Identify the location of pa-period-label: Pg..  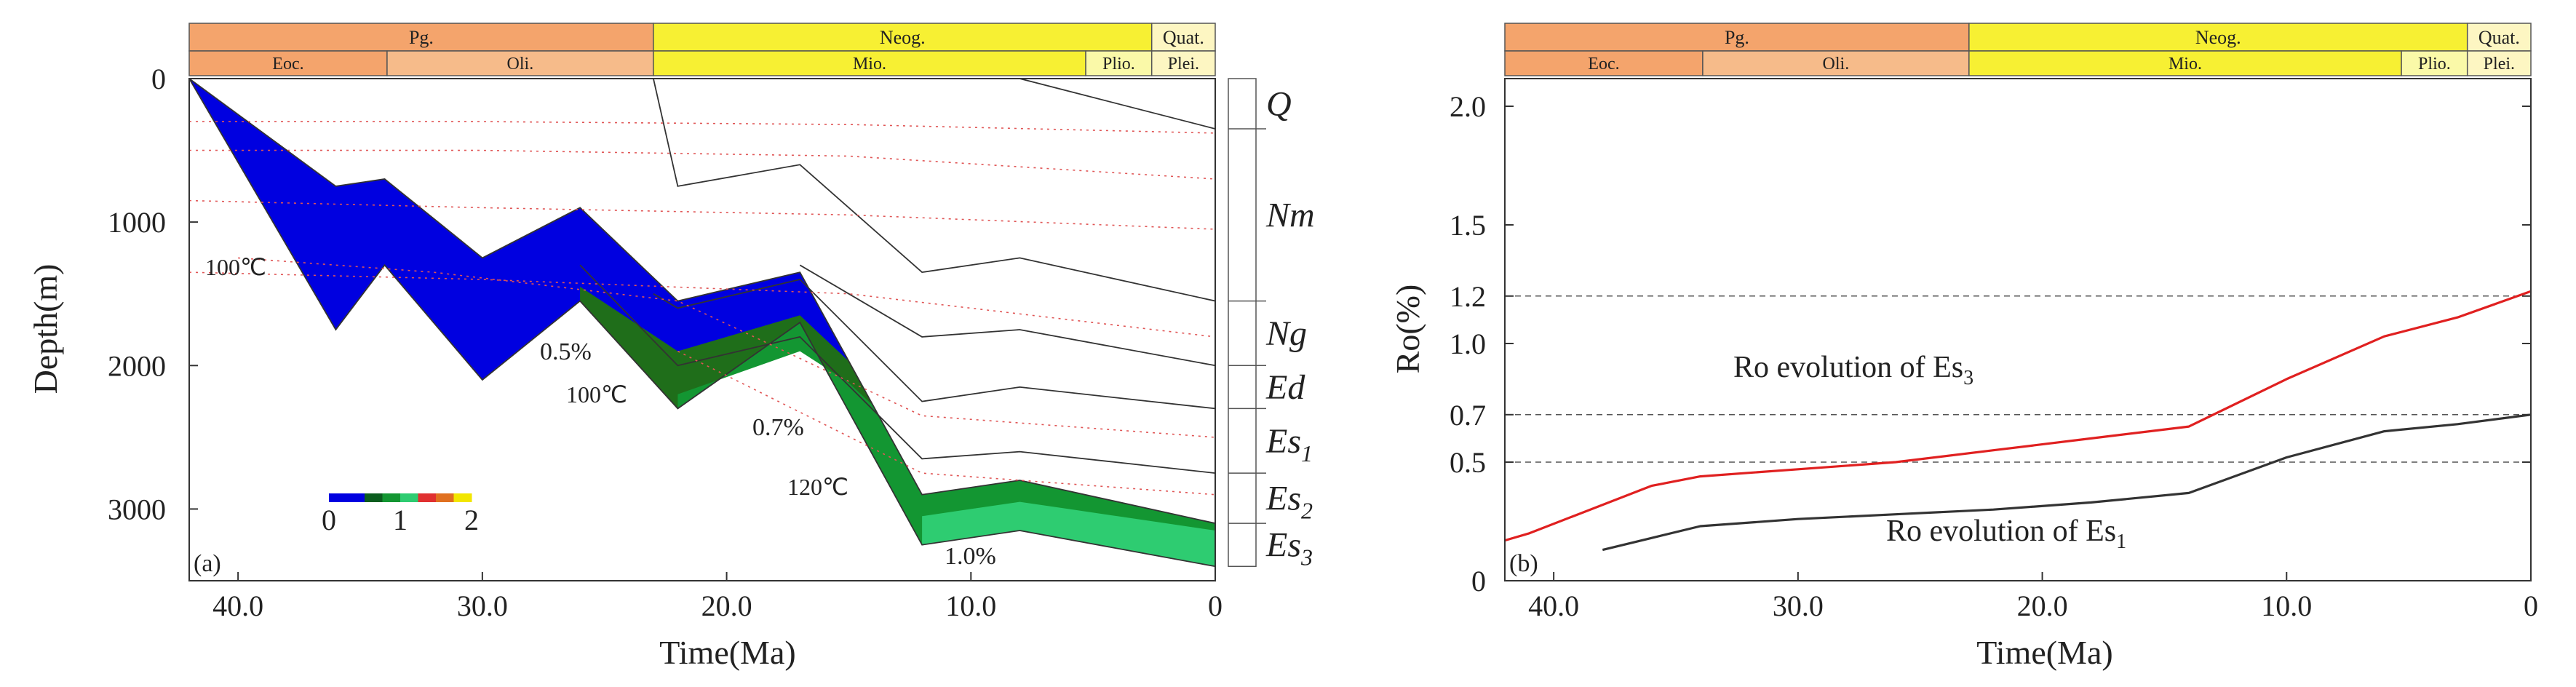
(421, 37).